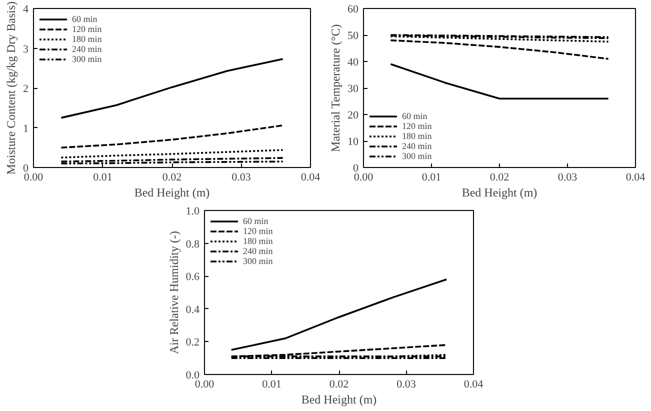  Describe the element at coordinates (353, 142) in the screenshot. I see `y-tick-label: 10` at that location.